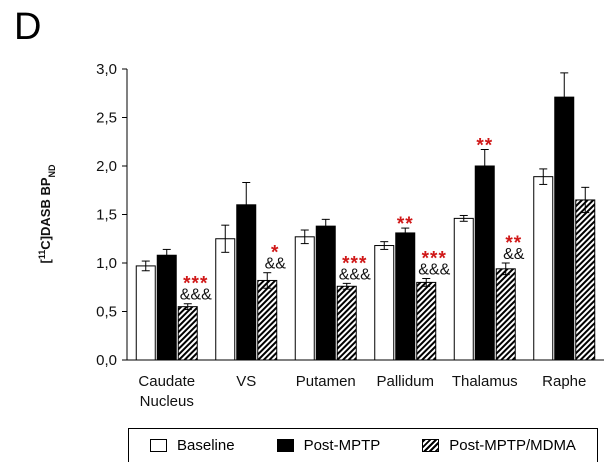  What do you see at coordinates (326, 381) in the screenshot?
I see `x-category-label: Putamen` at bounding box center [326, 381].